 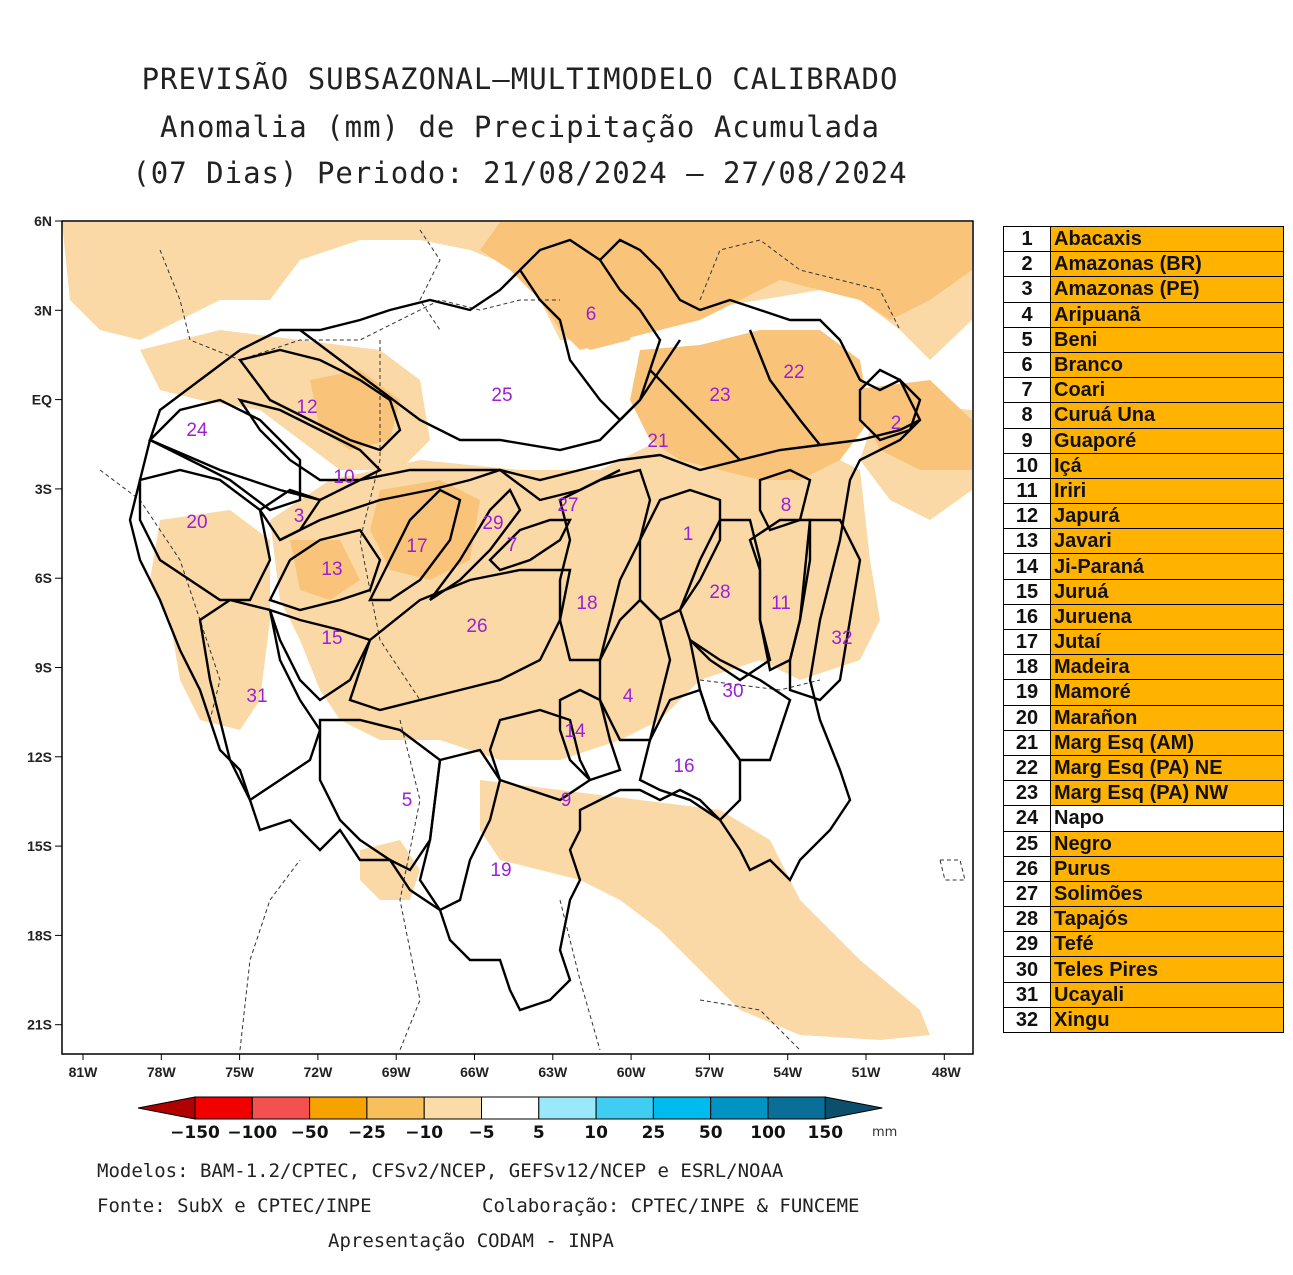 What do you see at coordinates (567, 505) in the screenshot?
I see `region-label-27: 27` at bounding box center [567, 505].